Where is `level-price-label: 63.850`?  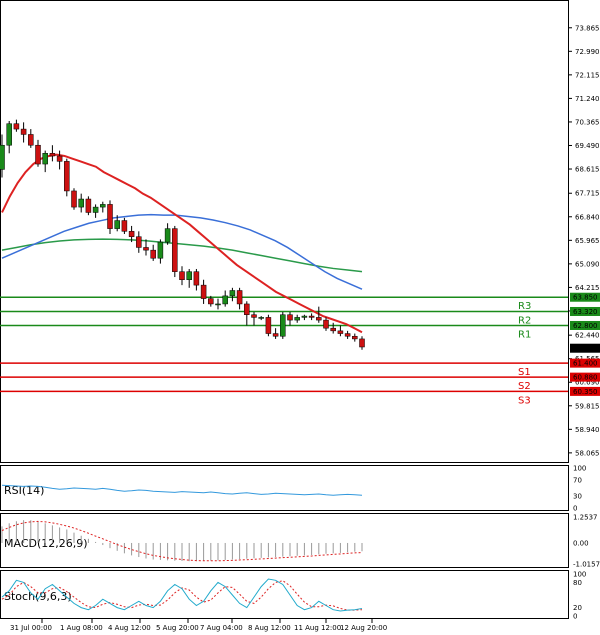
level-price-label: 63.850 is located at coordinates (585, 298).